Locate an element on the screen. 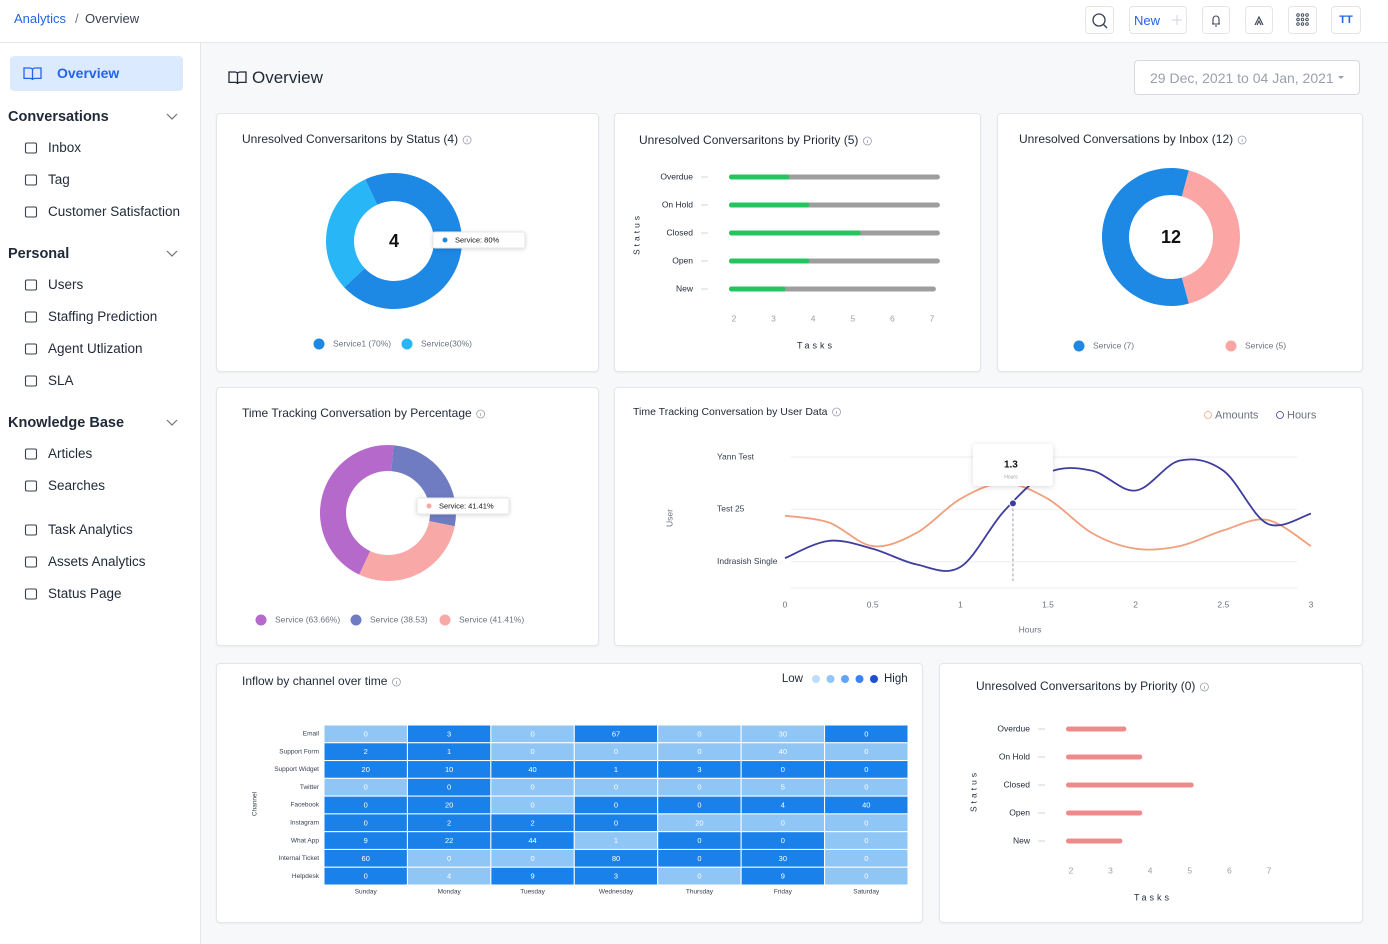 This screenshot has height=944, width=1388. new-label: New is located at coordinates (1147, 20).